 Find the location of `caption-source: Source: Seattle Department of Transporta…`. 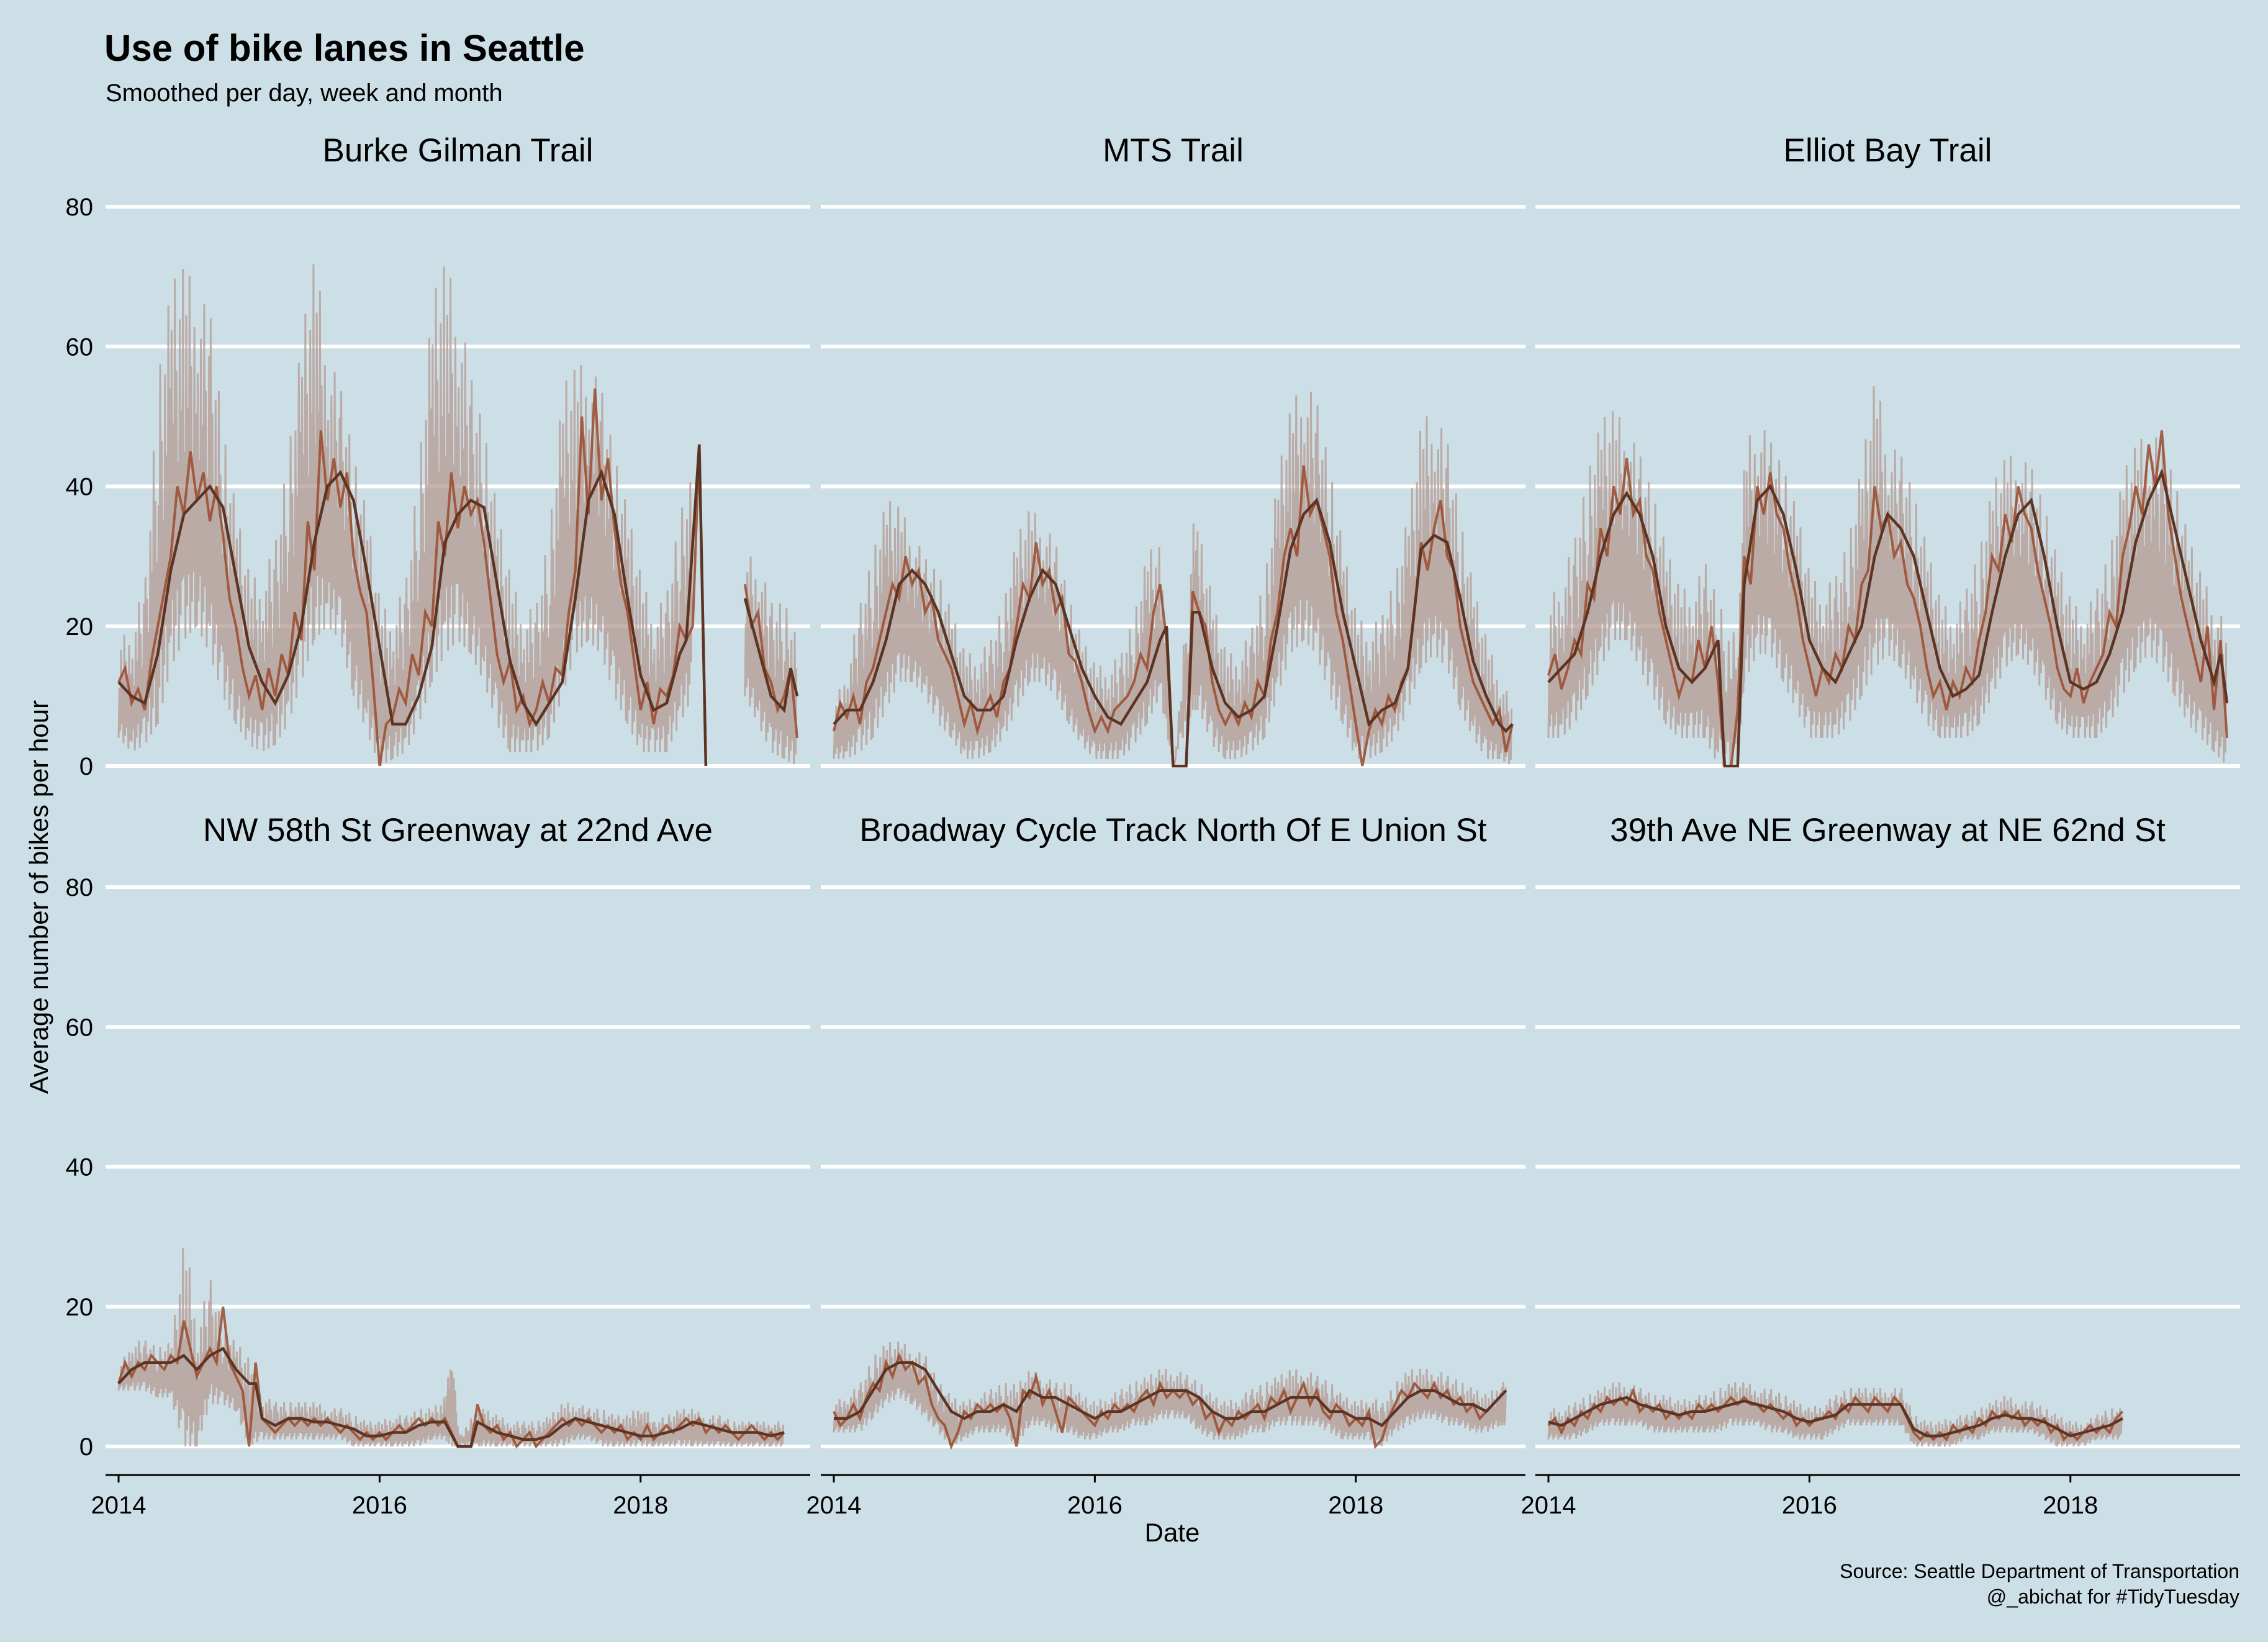

caption-source: Source: Seattle Department of Transporta… is located at coordinates (2039, 1571).